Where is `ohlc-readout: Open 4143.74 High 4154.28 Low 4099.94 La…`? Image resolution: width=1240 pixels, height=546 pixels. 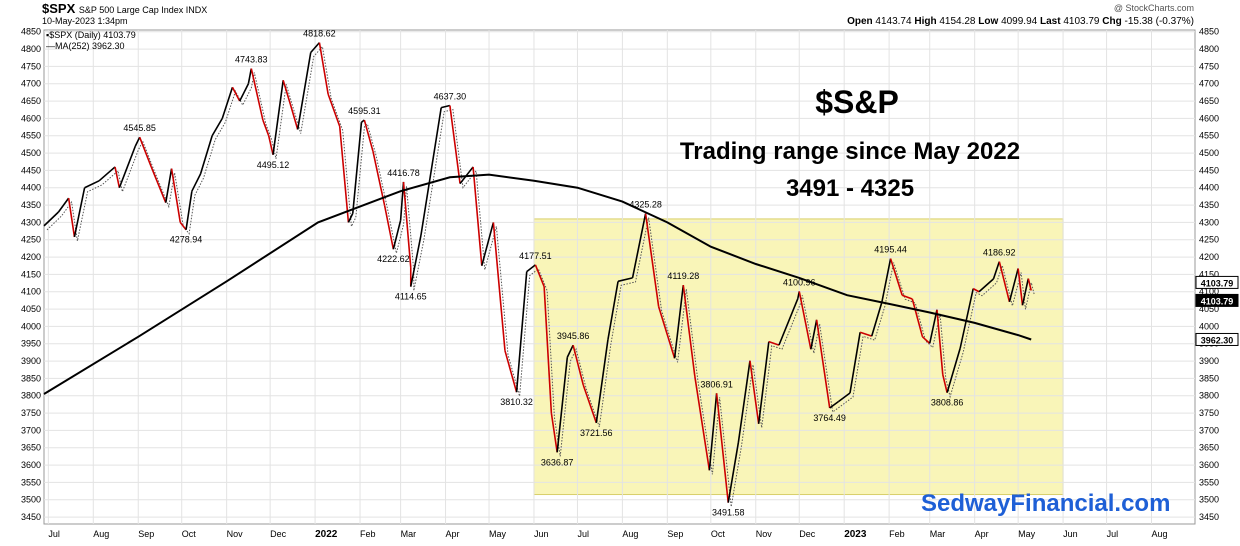 ohlc-readout: Open 4143.74 High 4154.28 Low 4099.94 La… is located at coordinates (1020, 21).